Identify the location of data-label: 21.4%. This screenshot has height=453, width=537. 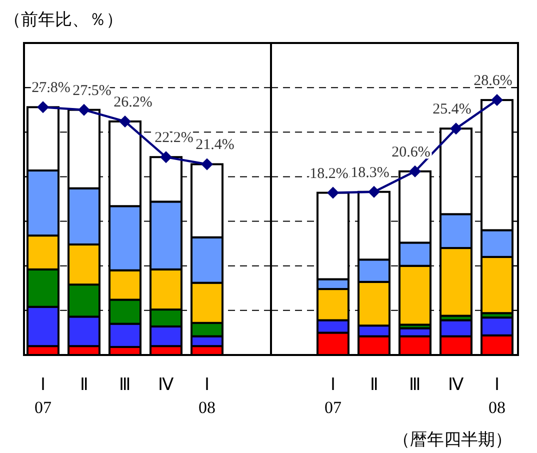
(215, 145).